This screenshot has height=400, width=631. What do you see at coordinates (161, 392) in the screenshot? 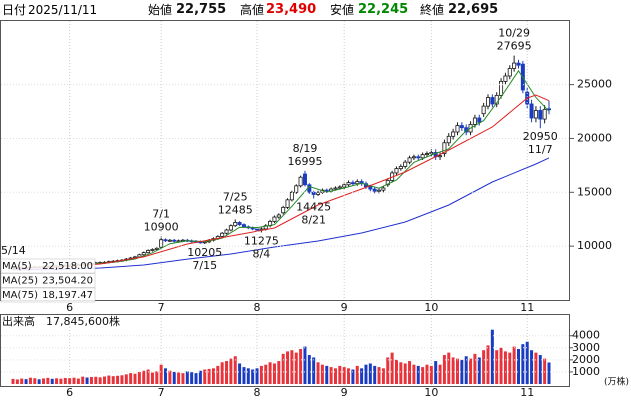
I see `x-tick-label: 7` at bounding box center [161, 392].